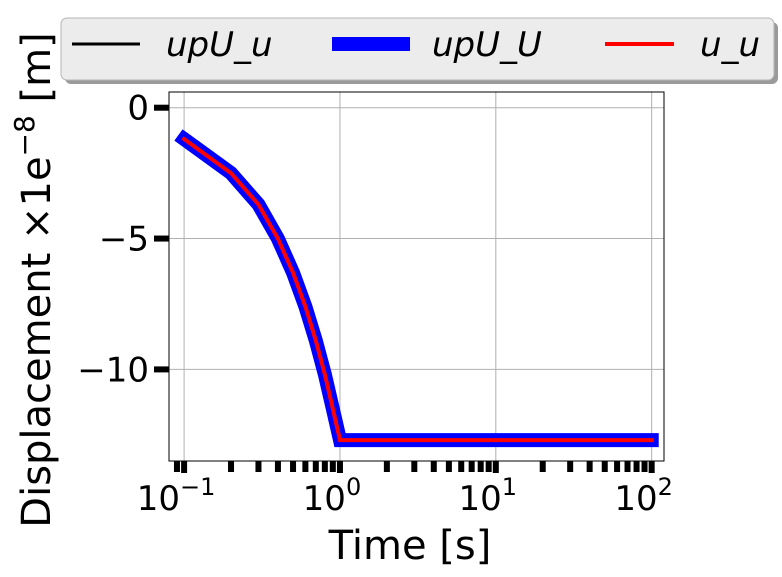 The height and width of the screenshot is (577, 782). I want to click on y-tick-label: −10, so click(113, 370).